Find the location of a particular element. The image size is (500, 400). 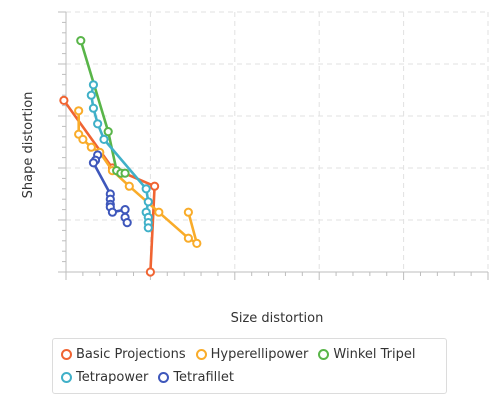

legend-item-basic-projections: Basic Projections is located at coordinates (123, 354).